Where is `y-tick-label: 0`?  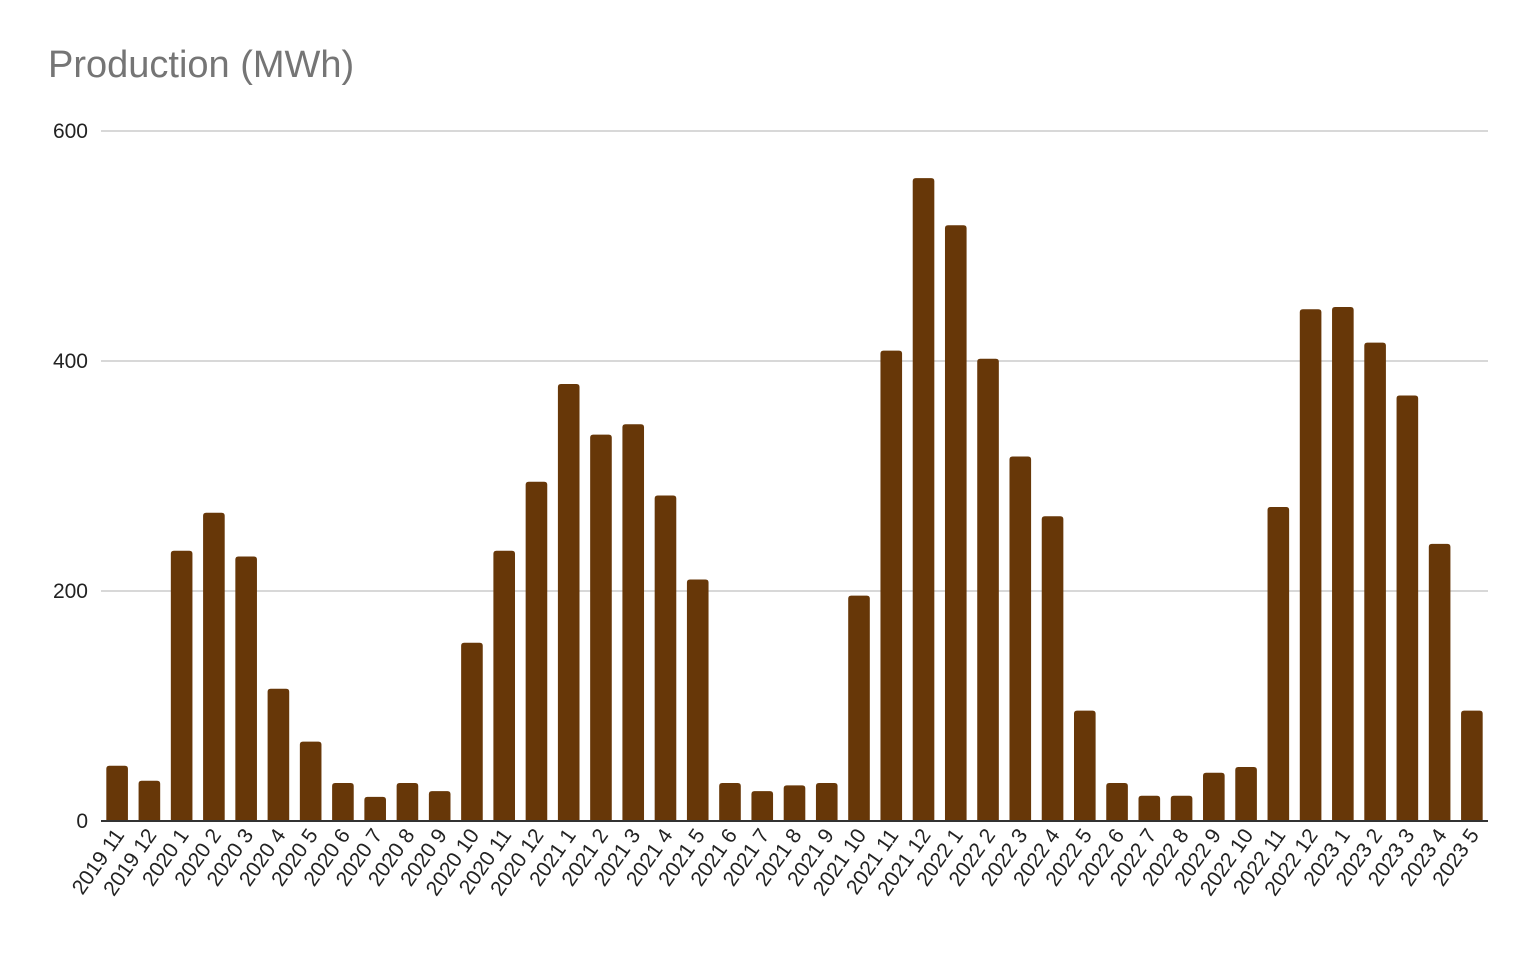
y-tick-label: 0 is located at coordinates (82, 821).